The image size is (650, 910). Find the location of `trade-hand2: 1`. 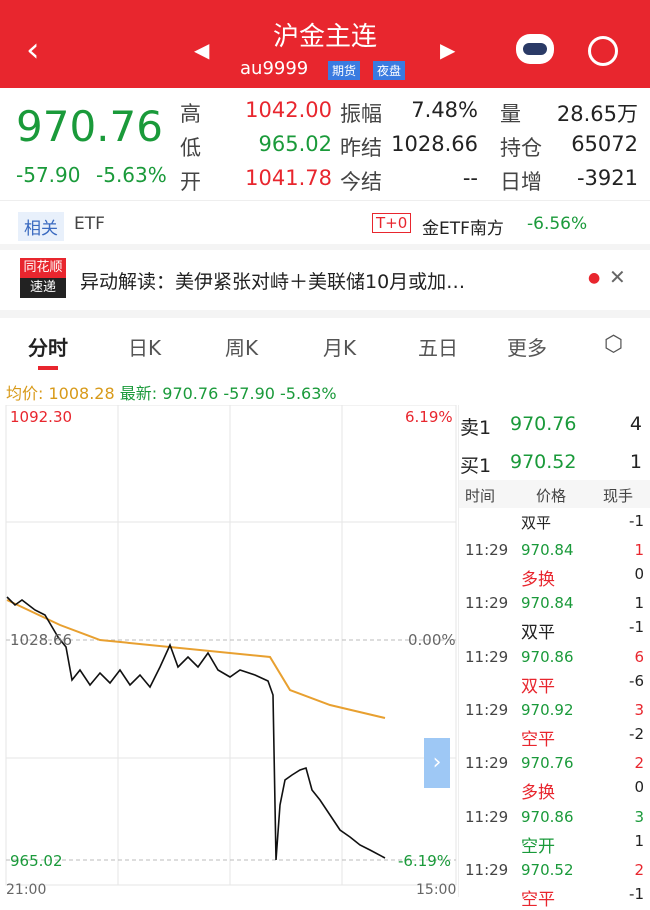

trade-hand2: 1 is located at coordinates (639, 840).